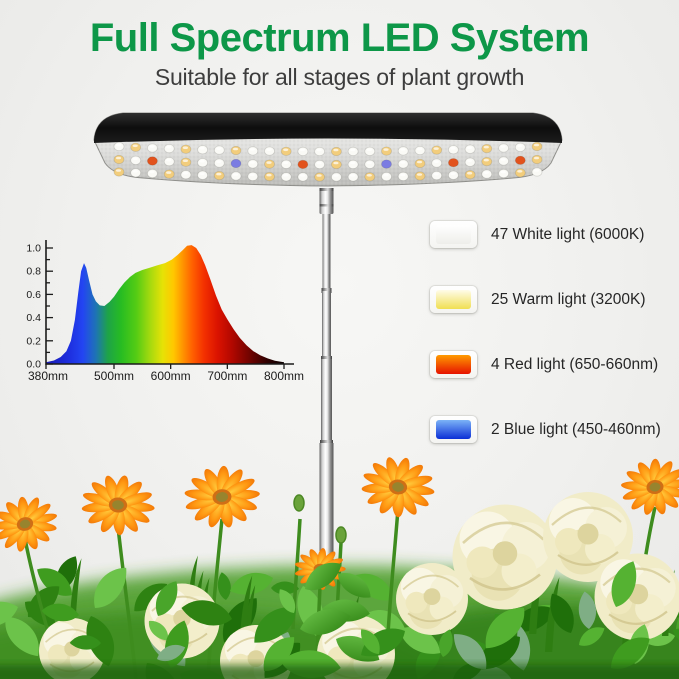  I want to click on svg-text: 380mm, so click(48, 376).